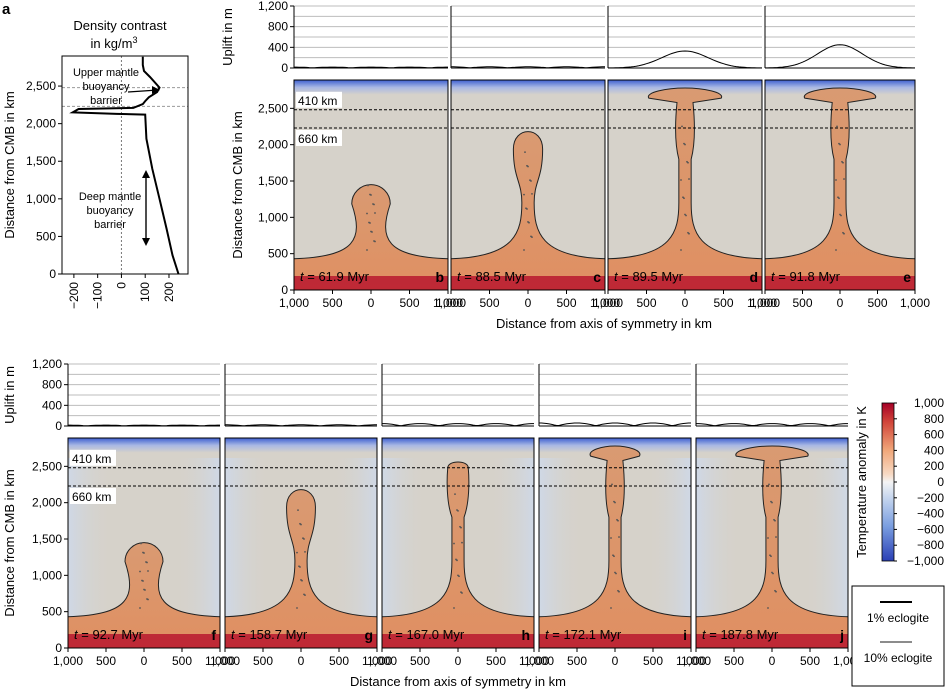  I want to click on uplift-tick-label: 800, so click(52, 385).